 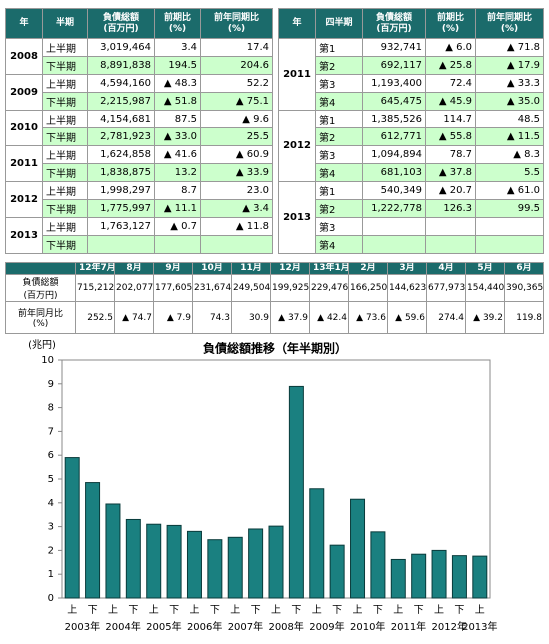 What do you see at coordinates (450, 28) in the screenshot?
I see `header-cell-line: (%)` at bounding box center [450, 28].